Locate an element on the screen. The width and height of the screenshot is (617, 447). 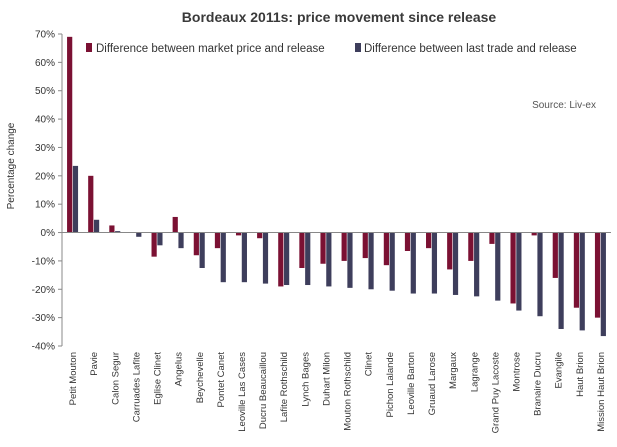
category-label: Leoville Barton is located at coordinates (411, 383).